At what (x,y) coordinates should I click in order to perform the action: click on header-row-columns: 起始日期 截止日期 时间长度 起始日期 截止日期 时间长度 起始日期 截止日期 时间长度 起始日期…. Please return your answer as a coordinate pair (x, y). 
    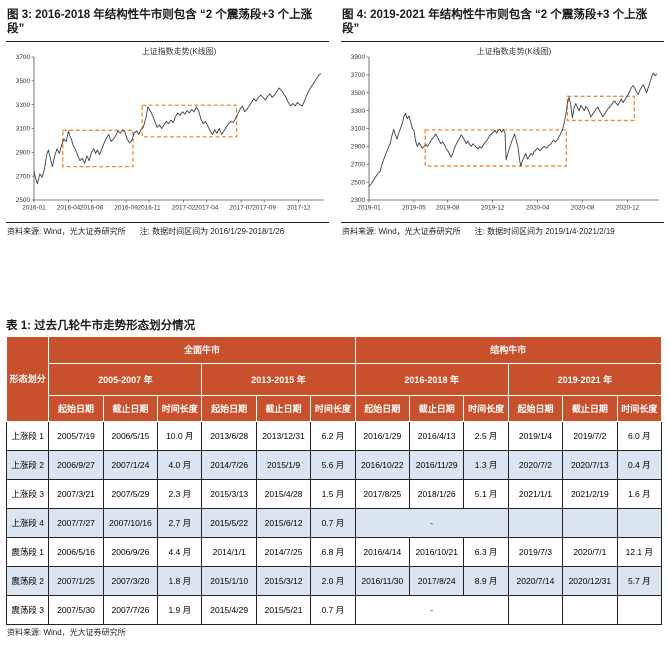
    Looking at the image, I should click on (335, 408).